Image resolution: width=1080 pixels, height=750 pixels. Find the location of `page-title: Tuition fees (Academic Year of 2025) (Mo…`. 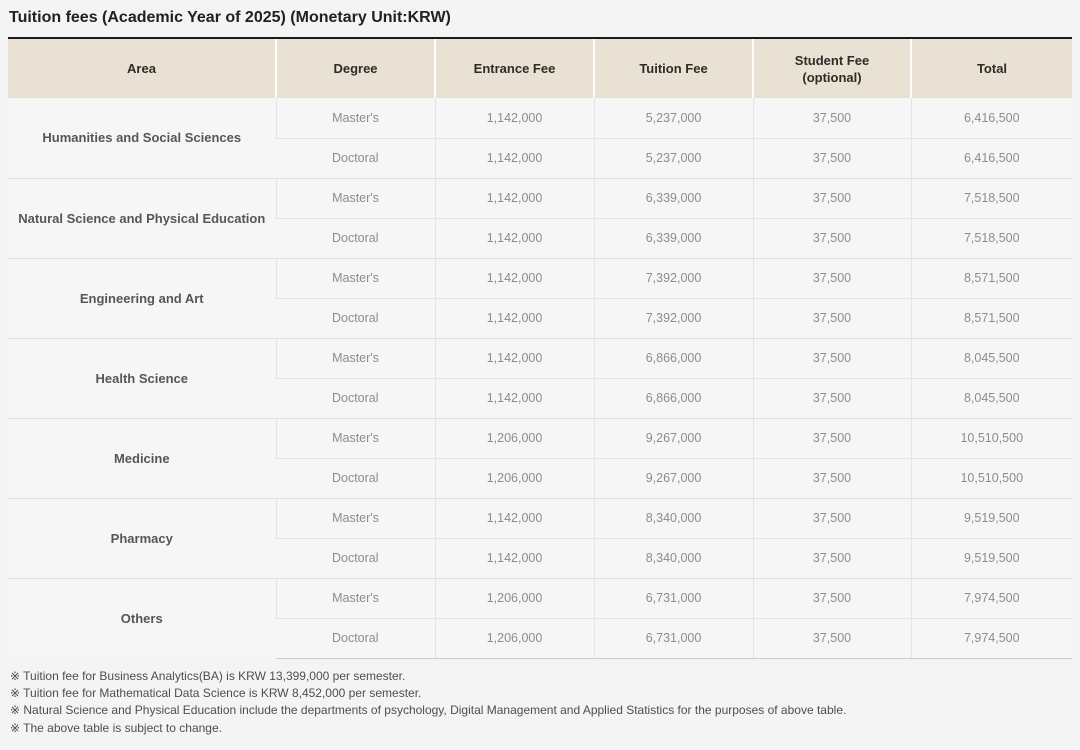

page-title: Tuition fees (Academic Year of 2025) (Mo… is located at coordinates (230, 17).